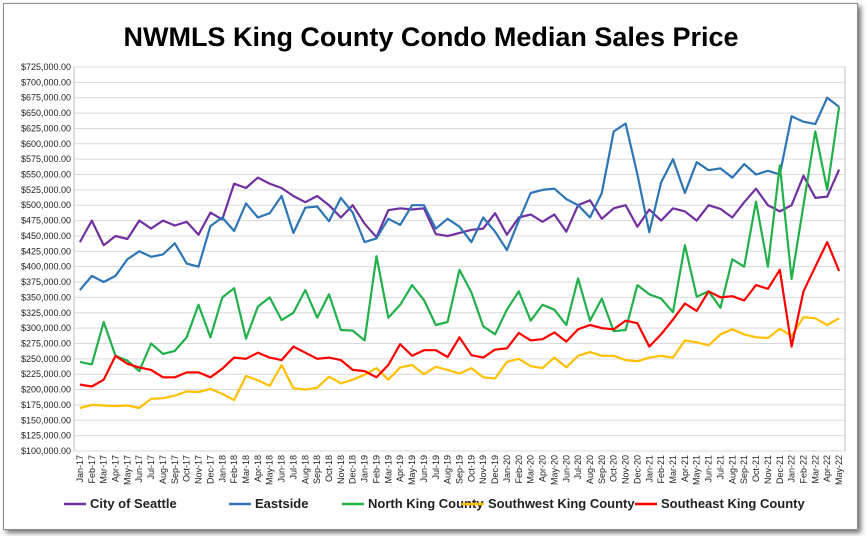 The width and height of the screenshot is (867, 536). What do you see at coordinates (768, 469) in the screenshot?
I see `x-tick-label: Nov-21` at bounding box center [768, 469].